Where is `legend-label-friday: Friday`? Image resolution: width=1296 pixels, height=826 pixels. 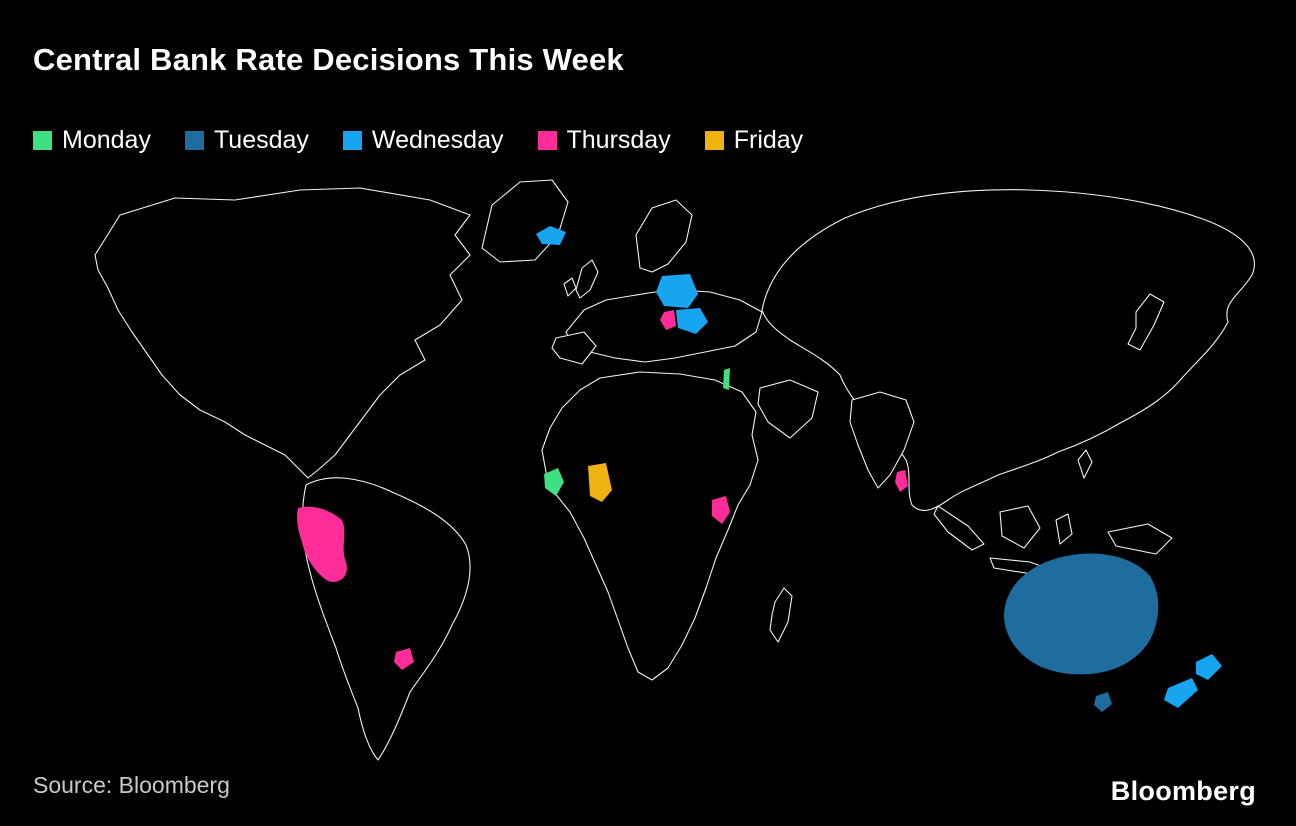
legend-label-friday: Friday is located at coordinates (768, 140).